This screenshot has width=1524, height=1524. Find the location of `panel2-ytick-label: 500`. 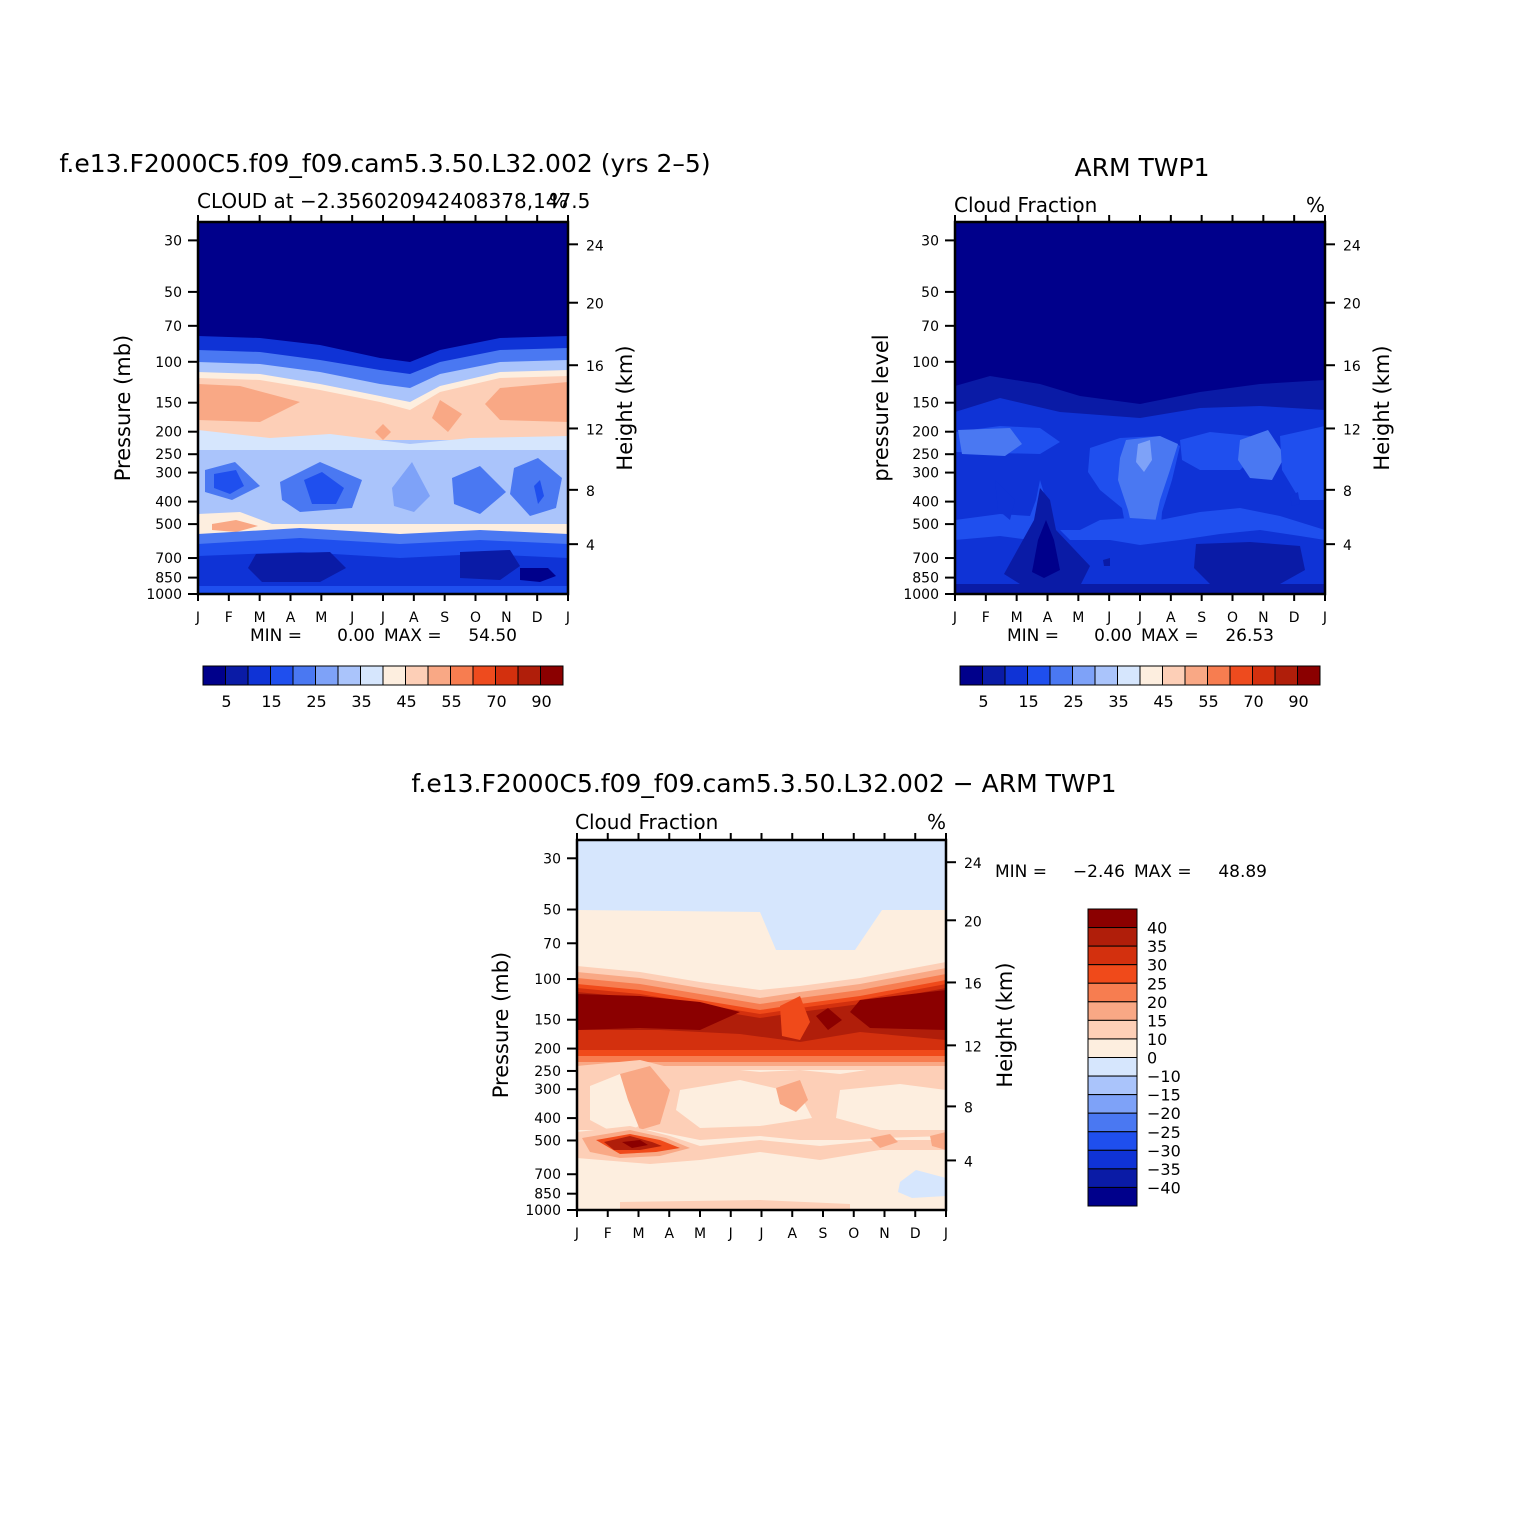

panel2-ytick-label: 500 is located at coordinates (925, 525).